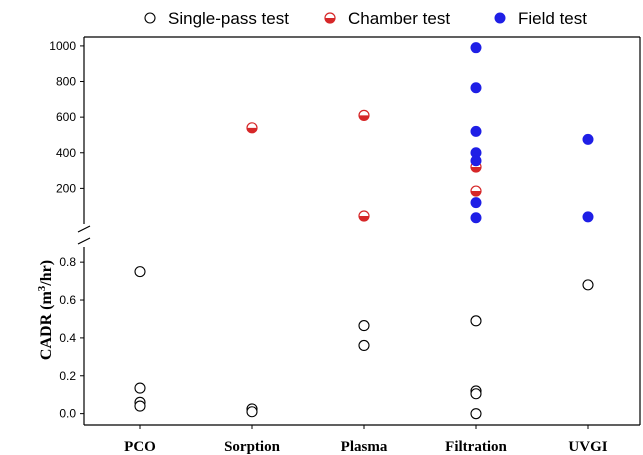 The height and width of the screenshot is (455, 643). What do you see at coordinates (67, 338) in the screenshot?
I see `y-tick-label: 0.4` at bounding box center [67, 338].